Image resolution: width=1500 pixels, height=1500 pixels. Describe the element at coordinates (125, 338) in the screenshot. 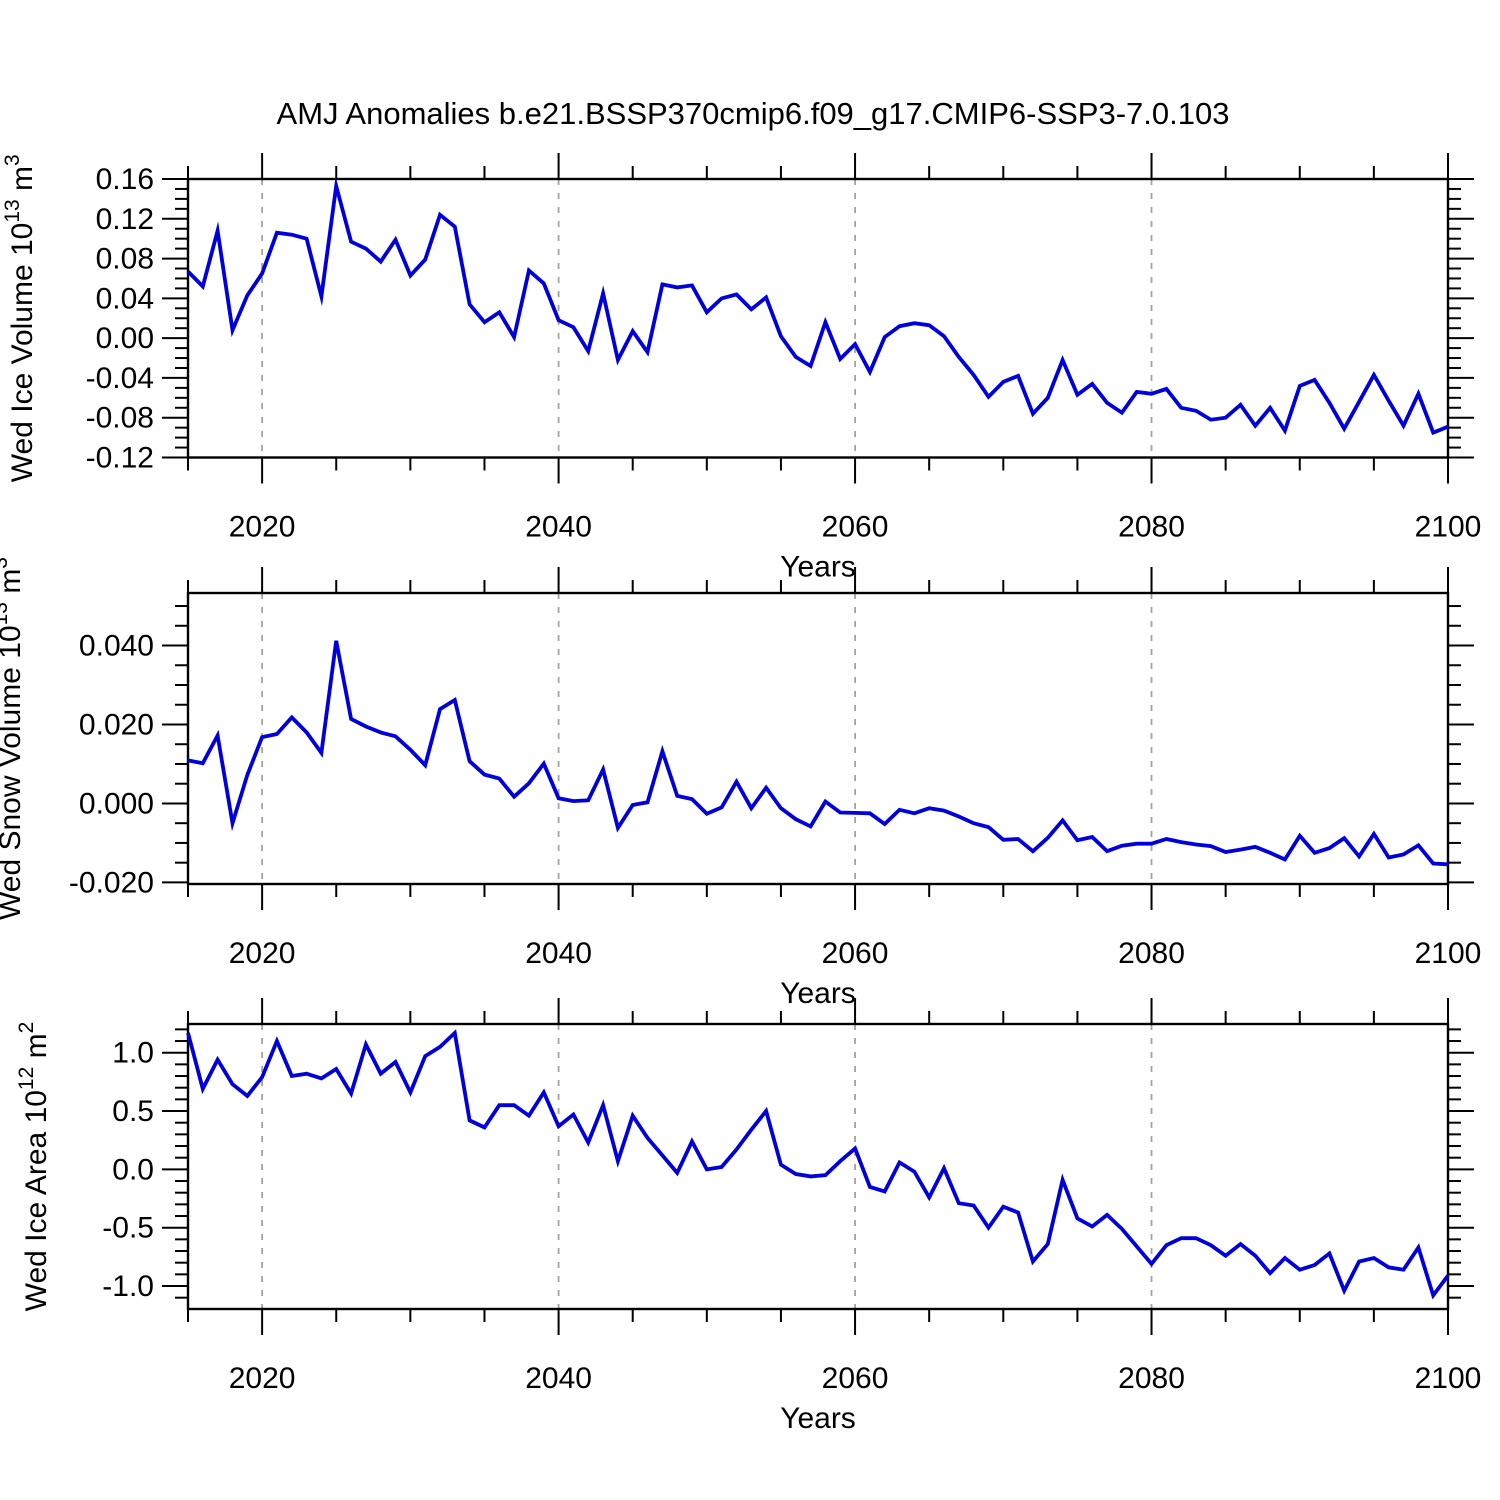

I see `y-tick-label: 0.00` at that location.